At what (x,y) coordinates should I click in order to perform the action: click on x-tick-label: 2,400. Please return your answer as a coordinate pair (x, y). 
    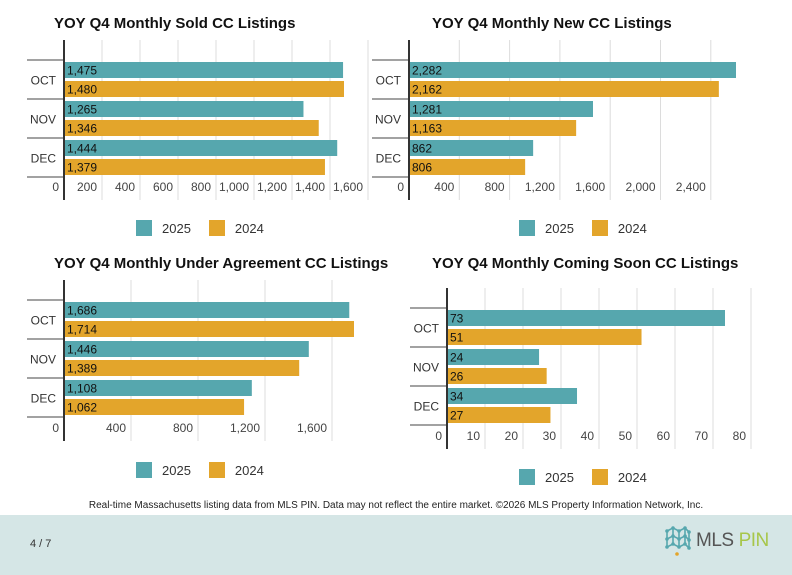
    Looking at the image, I should click on (691, 187).